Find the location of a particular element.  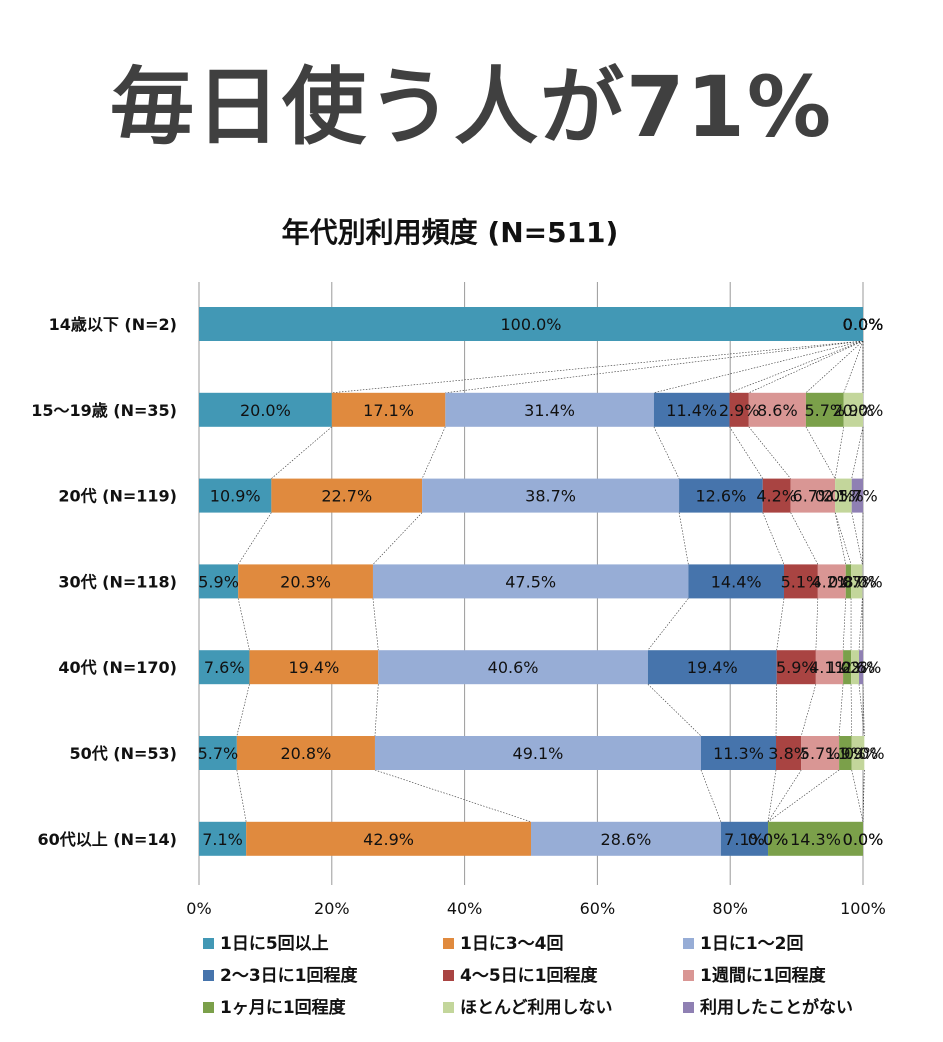

data-label: 7.1% is located at coordinates (744, 839).